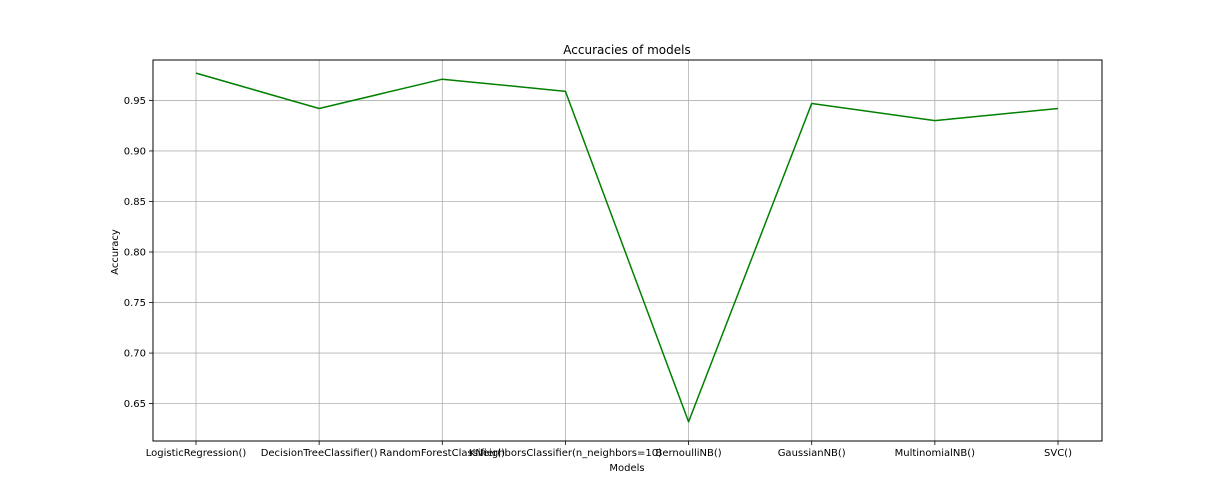 The width and height of the screenshot is (1224, 504). What do you see at coordinates (935, 453) in the screenshot?
I see `x-tick-label: MultinomialNB()` at bounding box center [935, 453].